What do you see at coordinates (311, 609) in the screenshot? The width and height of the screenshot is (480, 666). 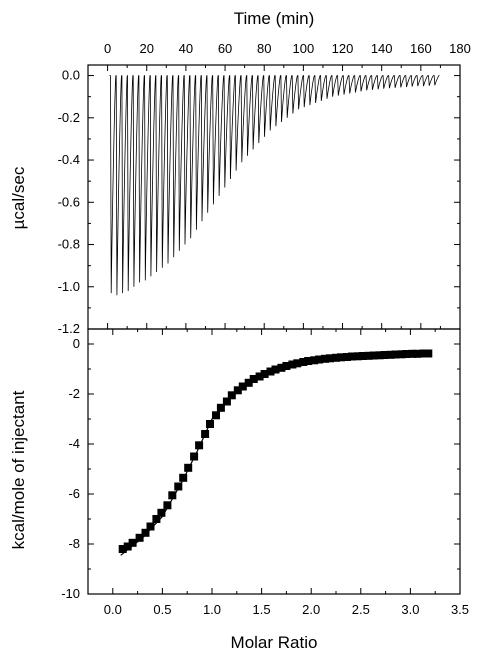 I see `bottom-x-tick-label: 2.0` at bounding box center [311, 609].